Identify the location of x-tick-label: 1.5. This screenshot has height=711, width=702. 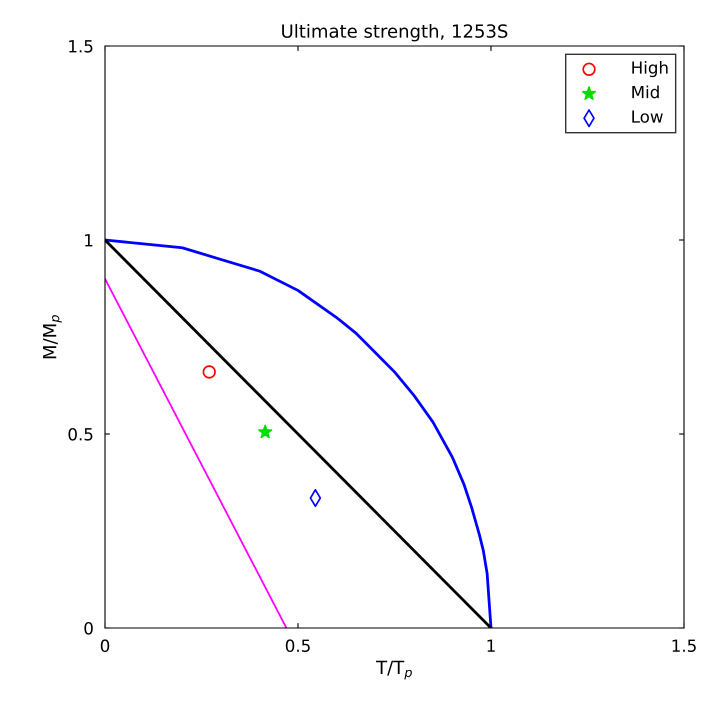
(684, 646).